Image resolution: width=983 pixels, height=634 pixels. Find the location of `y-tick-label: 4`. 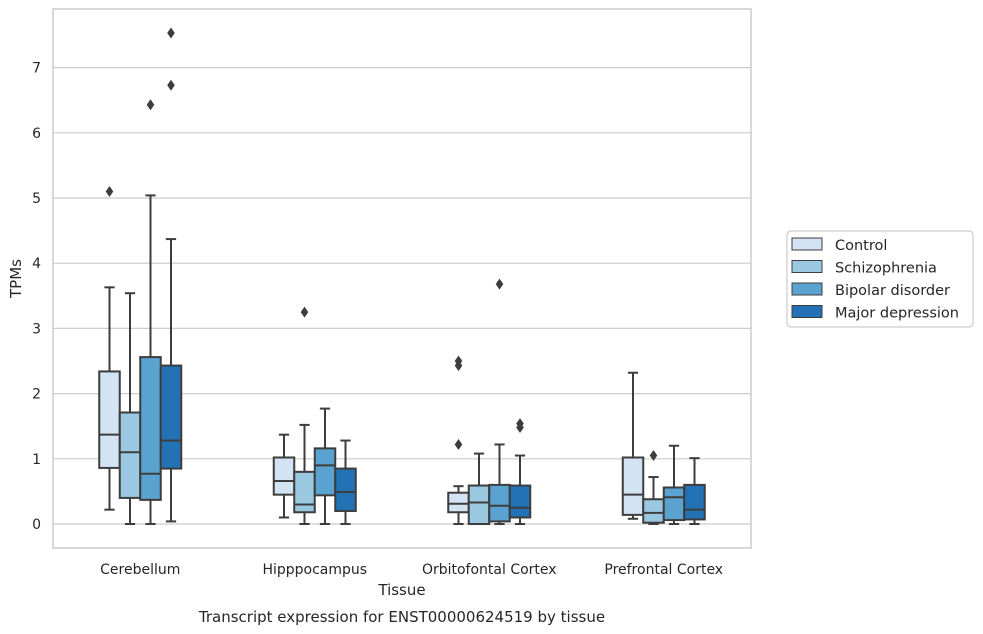

y-tick-label: 4 is located at coordinates (36, 264).